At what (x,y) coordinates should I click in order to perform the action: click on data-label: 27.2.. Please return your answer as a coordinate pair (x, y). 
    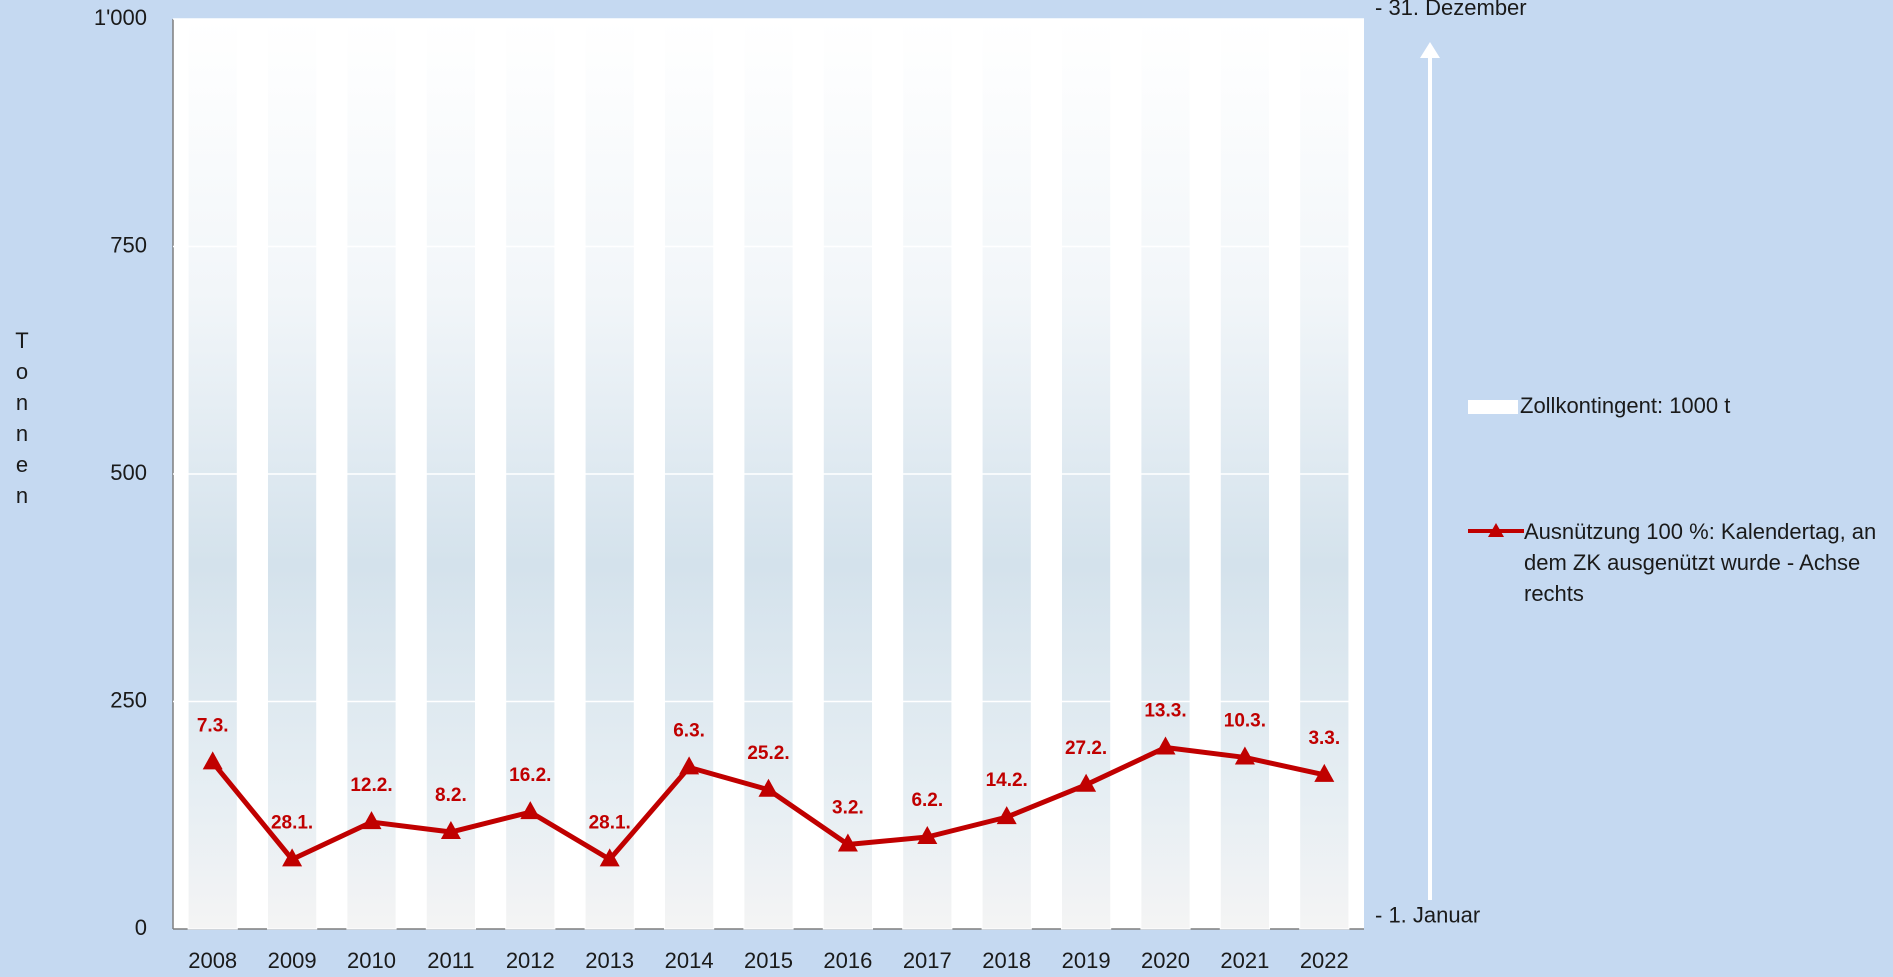
    Looking at the image, I should click on (1086, 748).